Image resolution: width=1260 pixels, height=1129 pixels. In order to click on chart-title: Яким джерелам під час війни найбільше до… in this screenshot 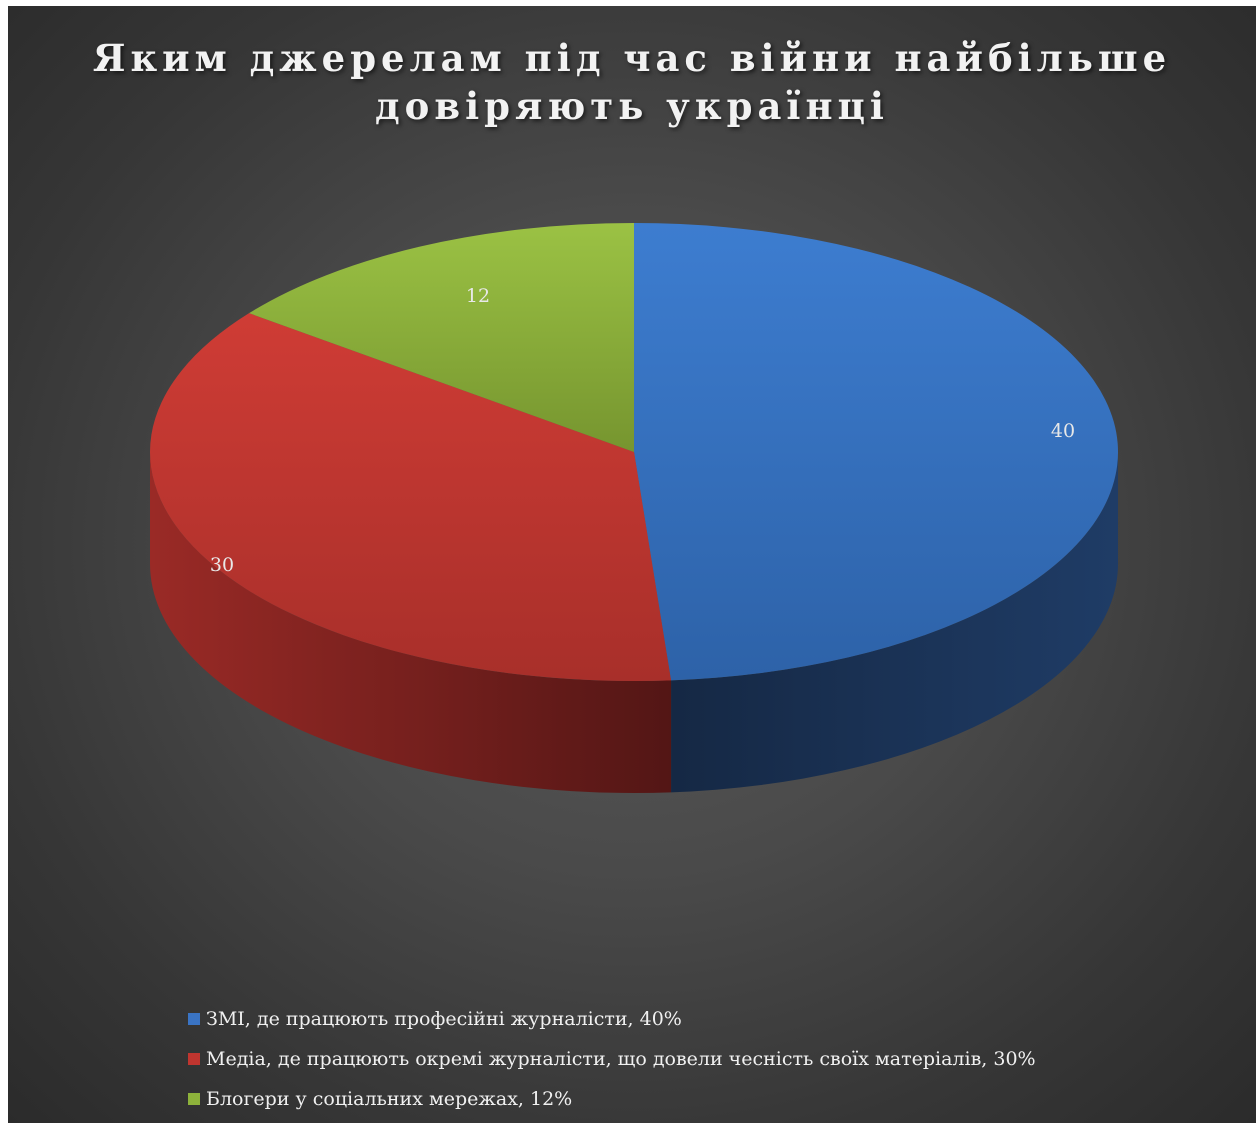, I will do `click(632, 82)`.